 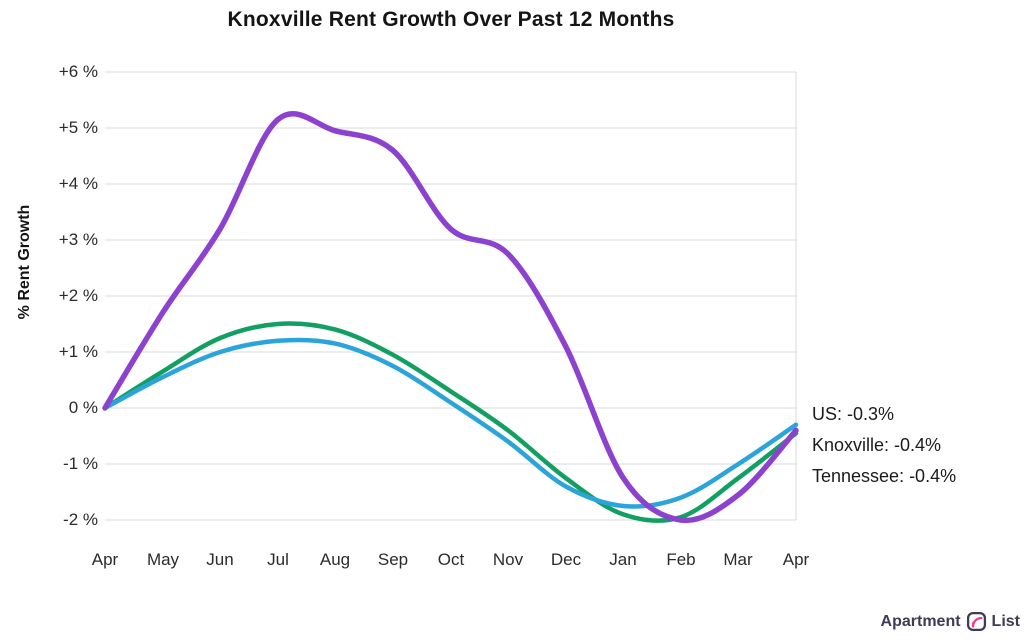 What do you see at coordinates (853, 414) in the screenshot?
I see `end-label-us: US: -0.3%` at bounding box center [853, 414].